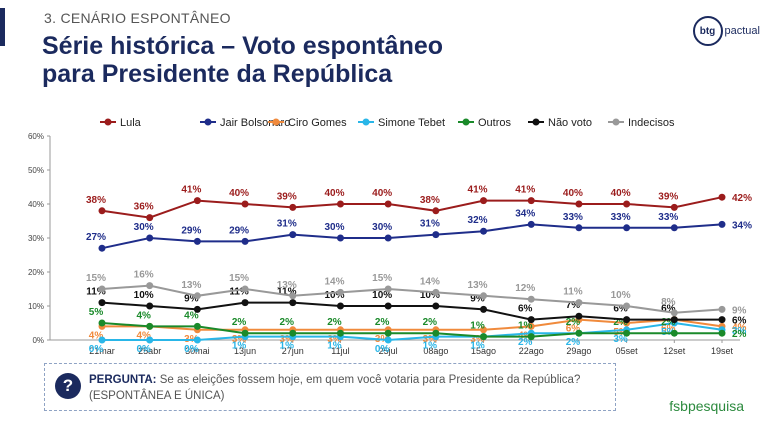  Describe the element at coordinates (715, 406) in the screenshot. I see `fsb-logo-b: pesquisa` at that location.